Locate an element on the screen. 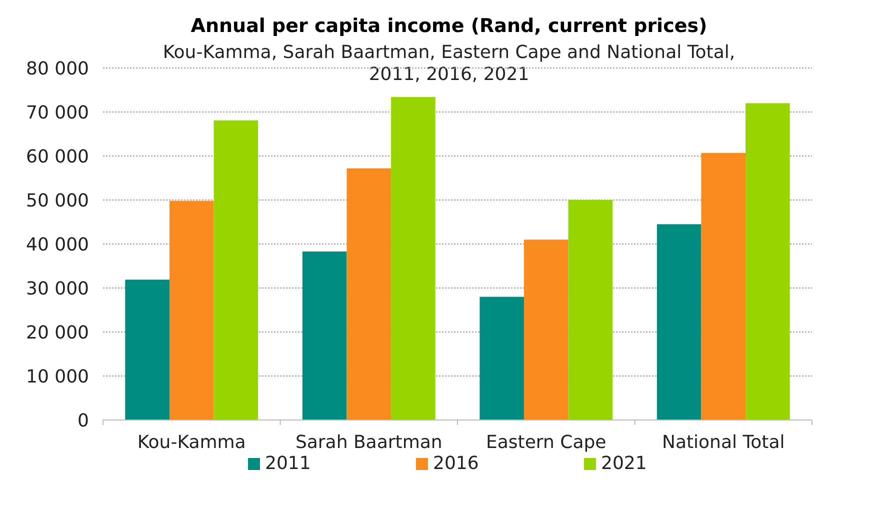 The image size is (878, 506). y-tick-label: 50 000 is located at coordinates (57, 201).